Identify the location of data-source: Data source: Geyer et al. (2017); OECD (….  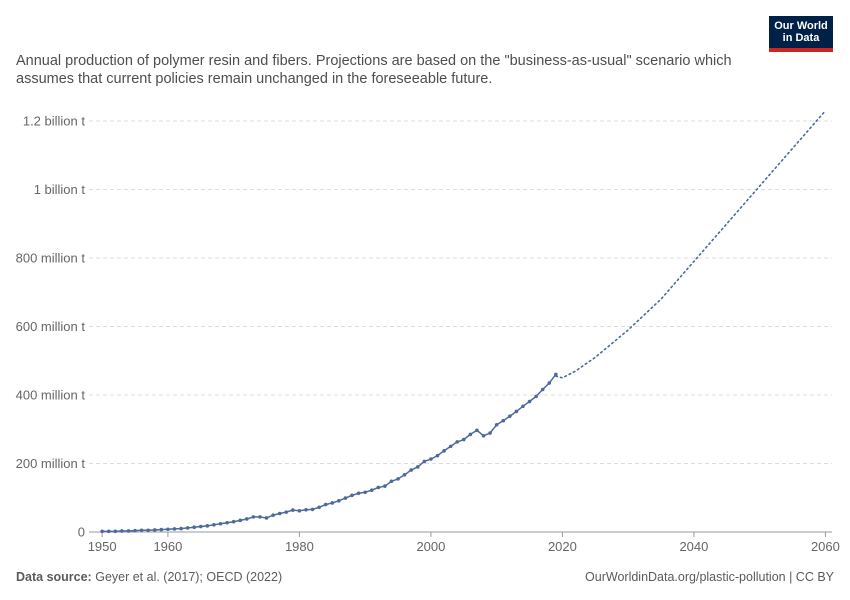
(149, 577).